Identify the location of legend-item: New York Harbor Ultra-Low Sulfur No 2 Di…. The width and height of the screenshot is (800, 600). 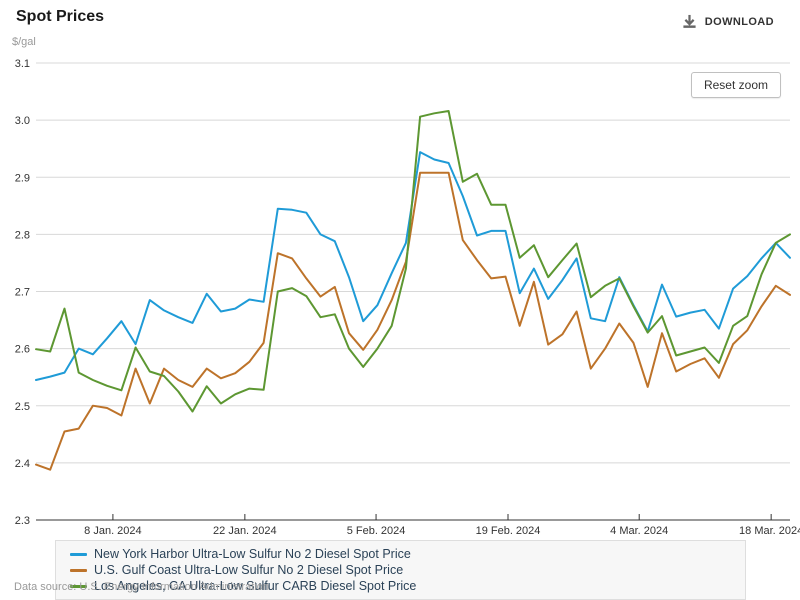
(240, 554).